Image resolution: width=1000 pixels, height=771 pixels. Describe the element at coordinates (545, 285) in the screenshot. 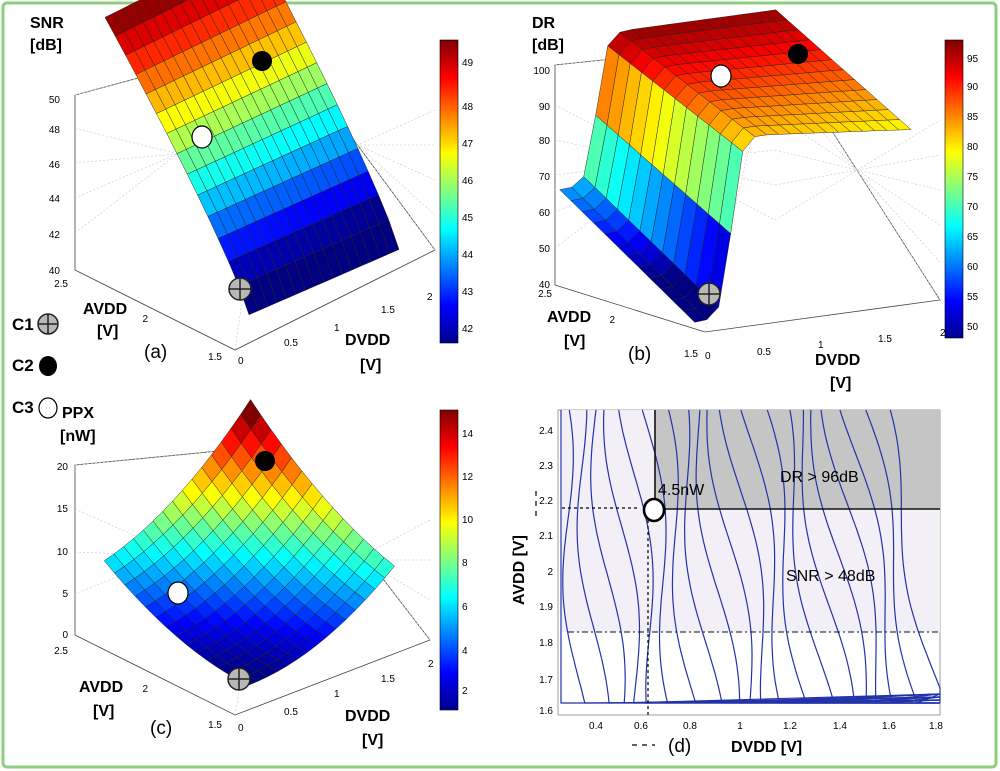

I see `panel-b-z-tick: 40` at that location.